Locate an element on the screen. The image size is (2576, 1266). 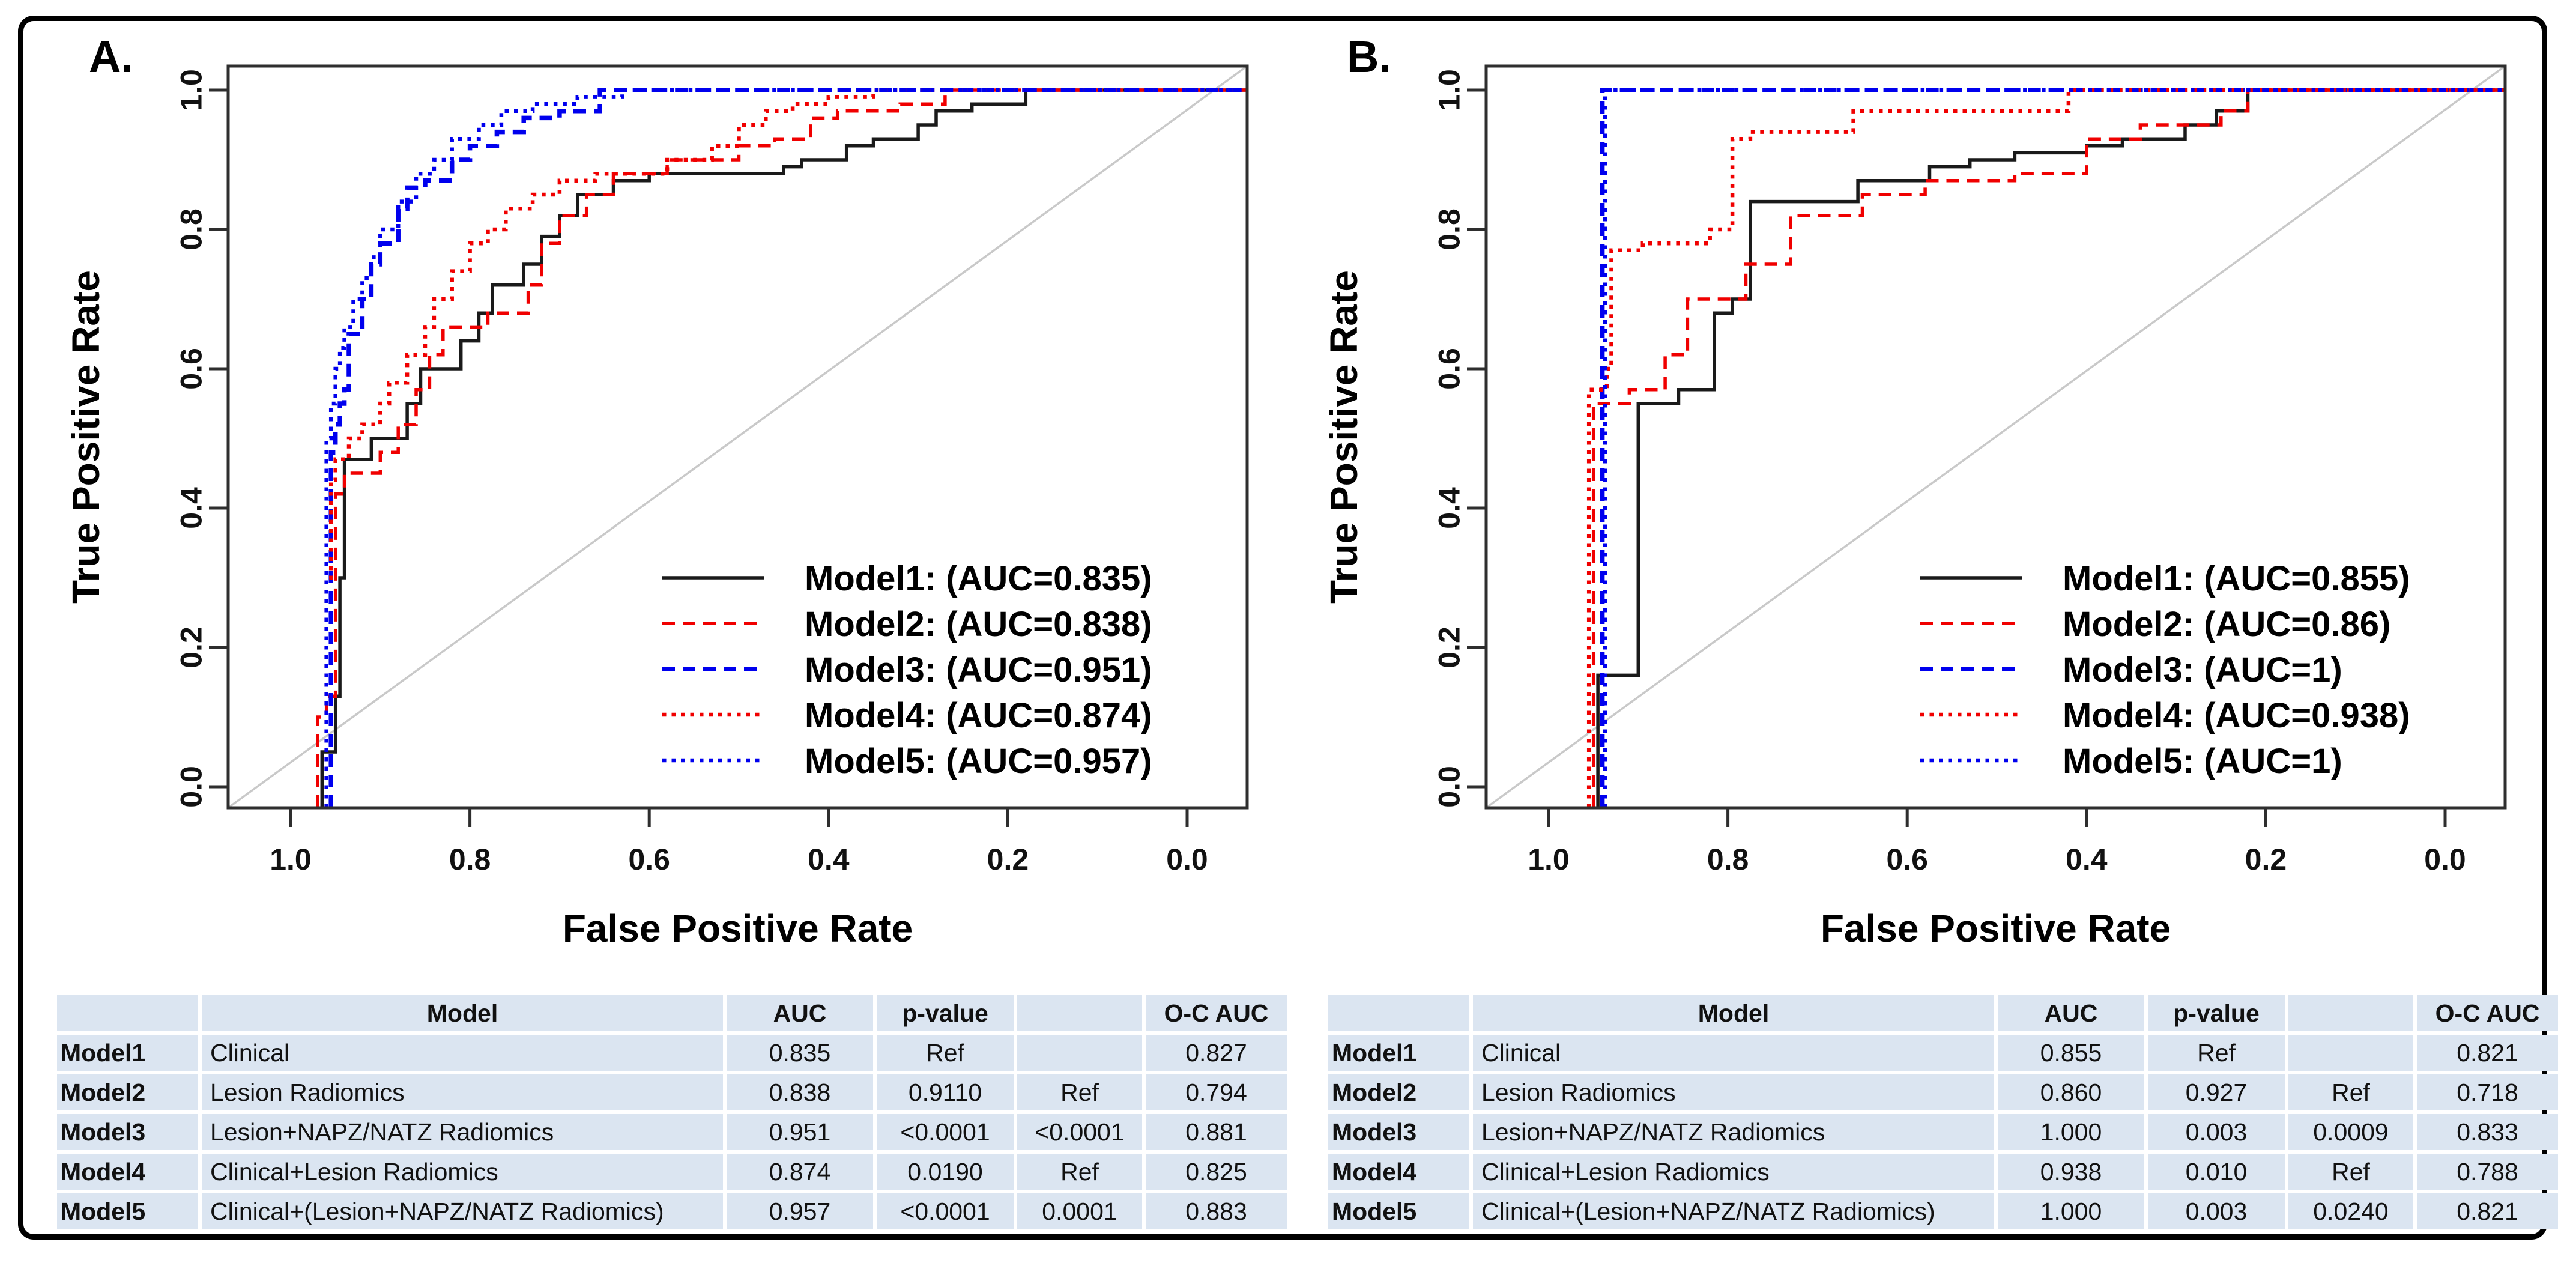
legend-label-model1: Model1: (AUC=0.835) is located at coordinates (978, 578).